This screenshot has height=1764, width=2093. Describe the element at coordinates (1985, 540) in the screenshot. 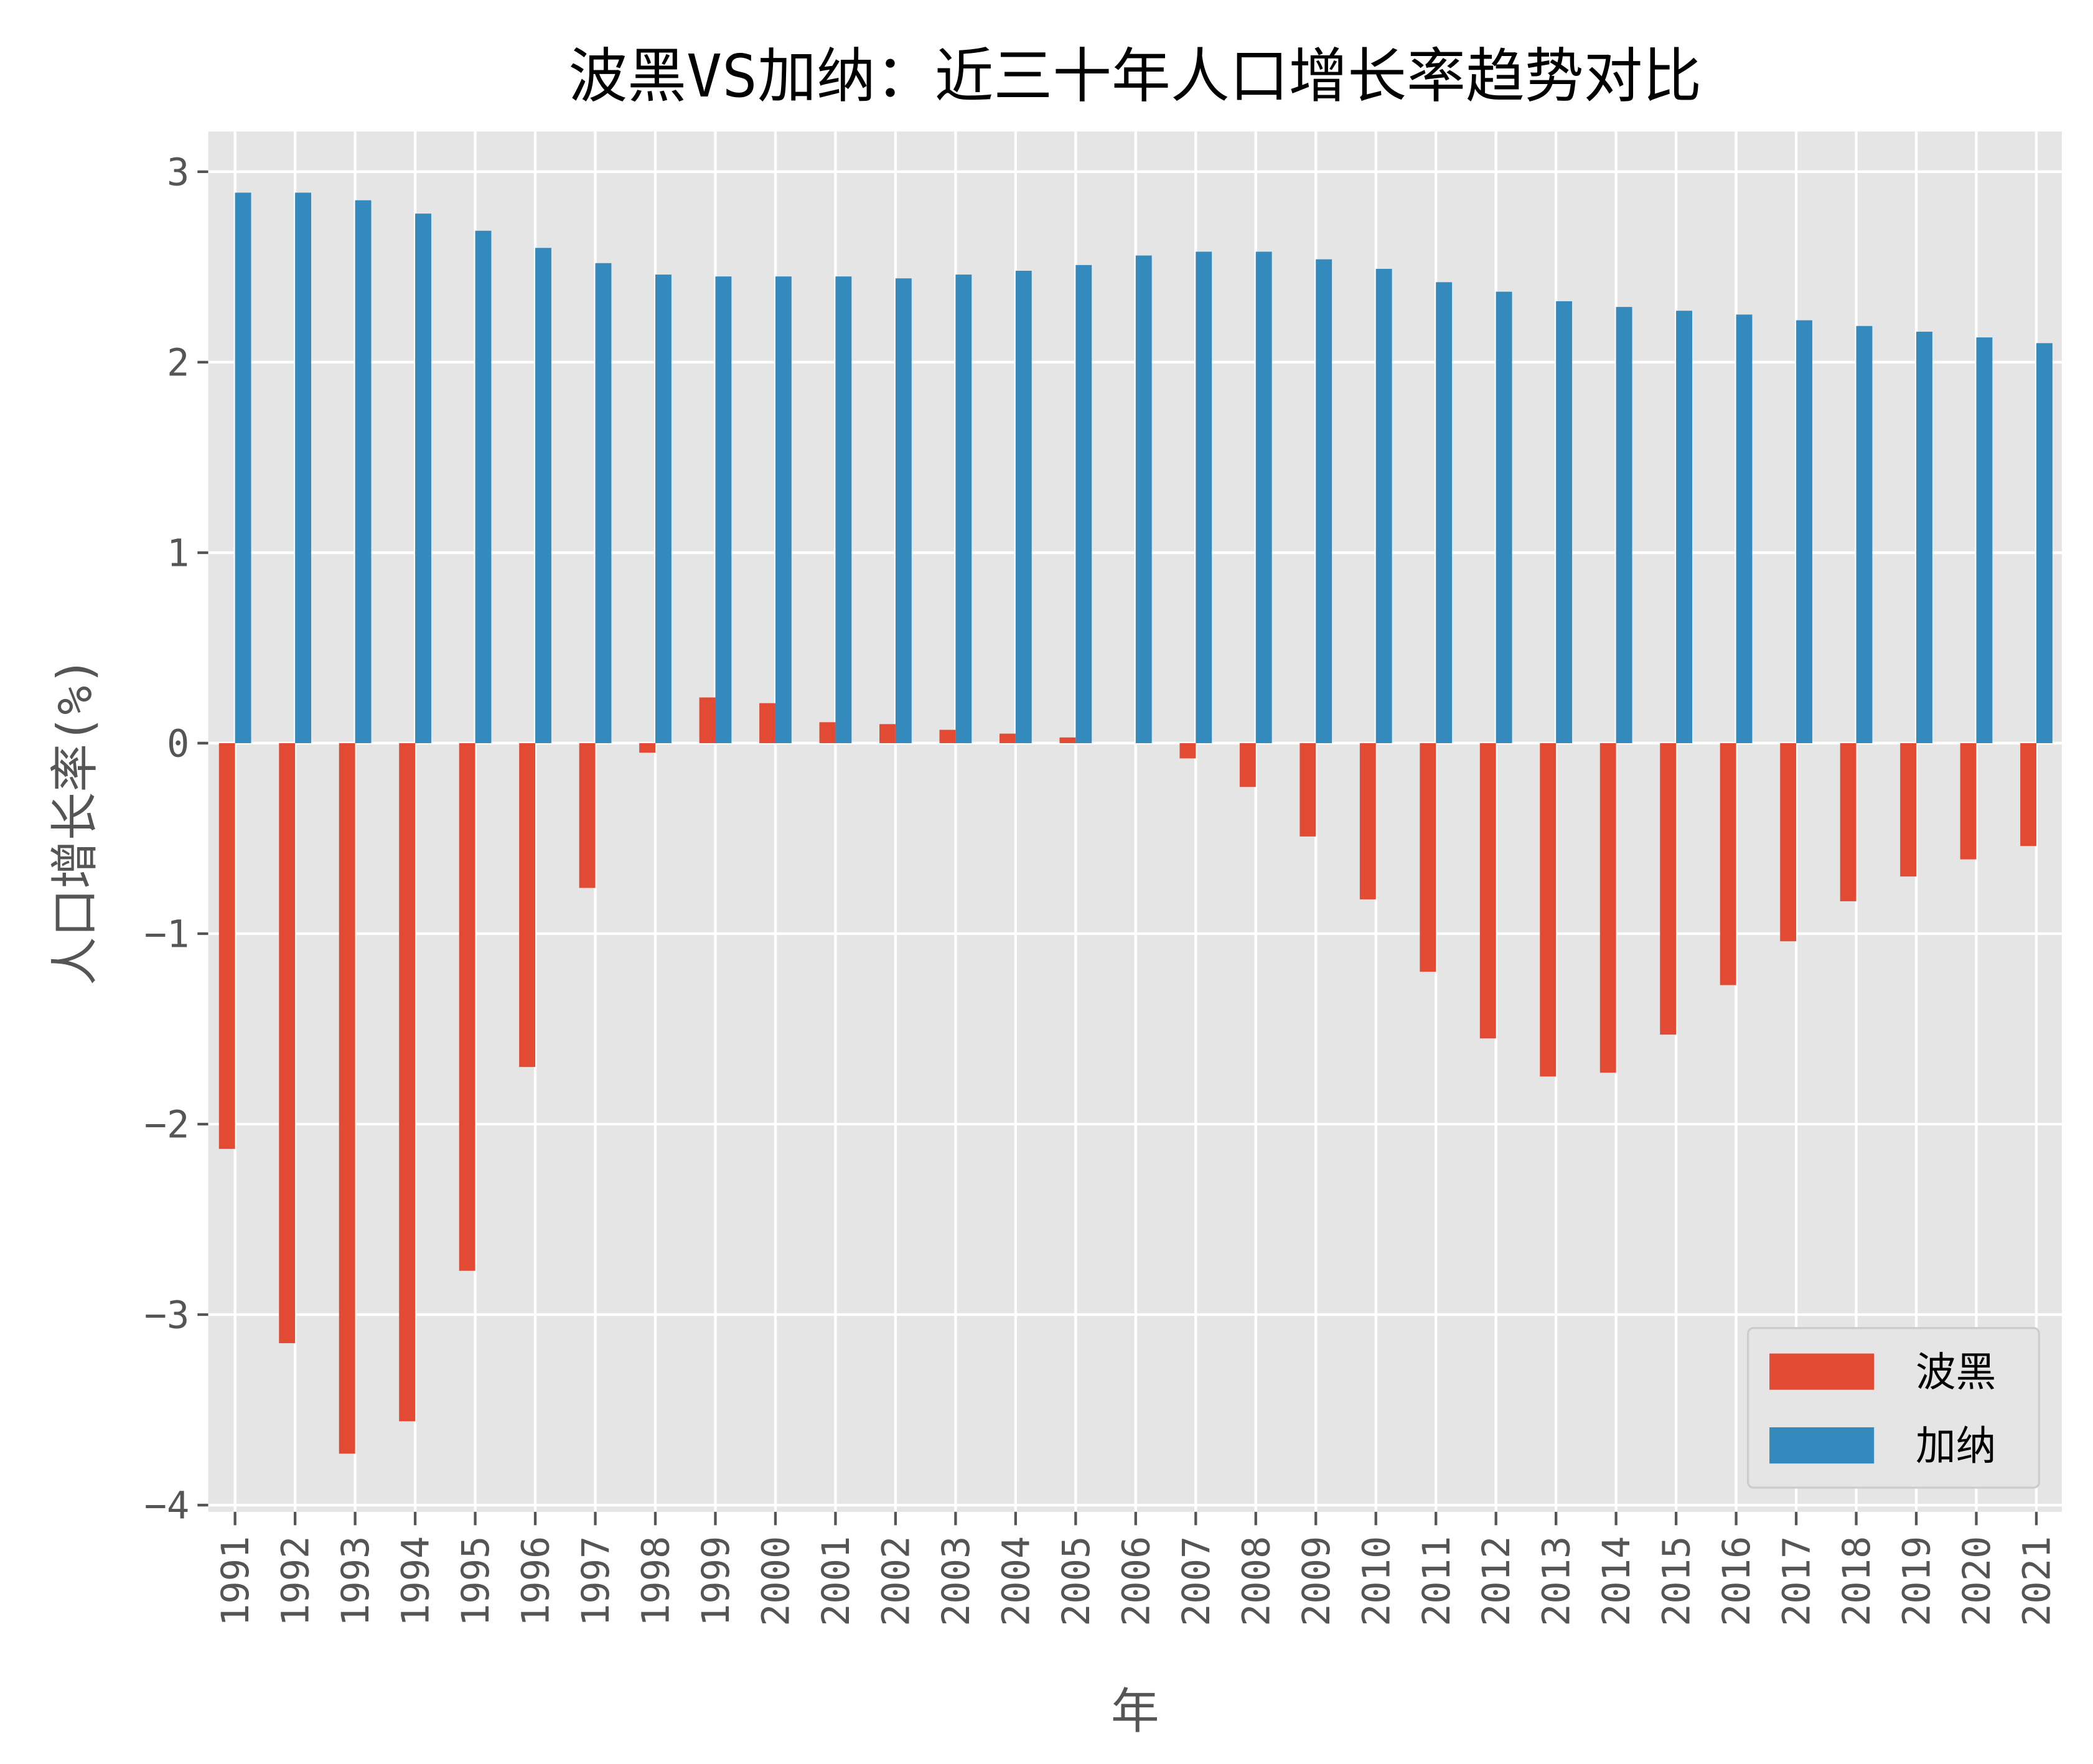

I see `bar-ghana-2020` at that location.